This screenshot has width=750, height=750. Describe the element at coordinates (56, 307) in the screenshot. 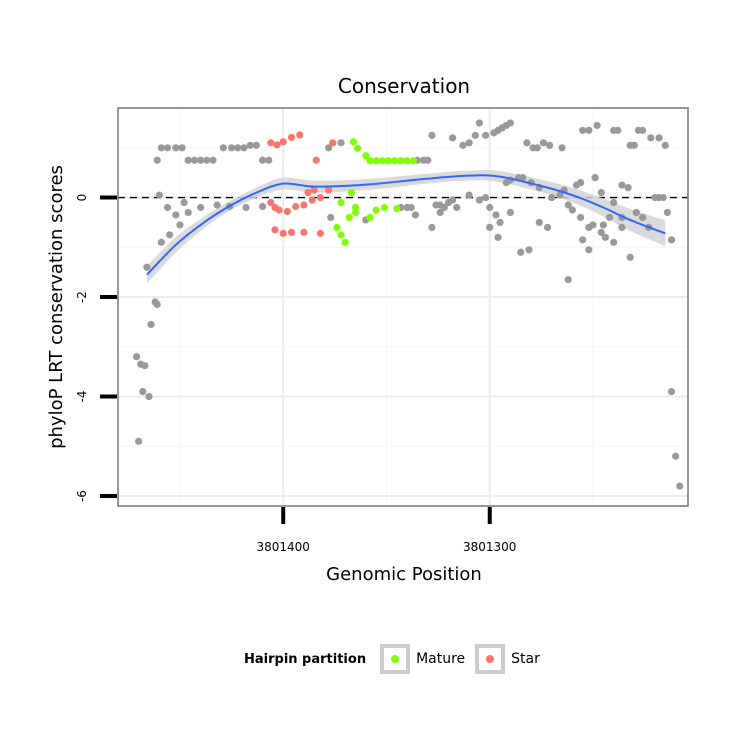

I see `y-axis-label: phyloP LRT conservation scores` at that location.